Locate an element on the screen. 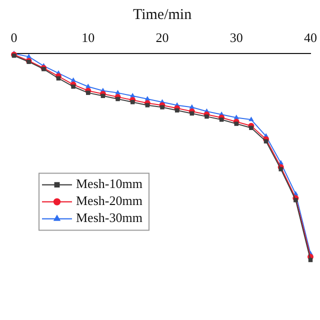 The width and height of the screenshot is (320, 320). x-tick-label: 10 is located at coordinates (88, 38).